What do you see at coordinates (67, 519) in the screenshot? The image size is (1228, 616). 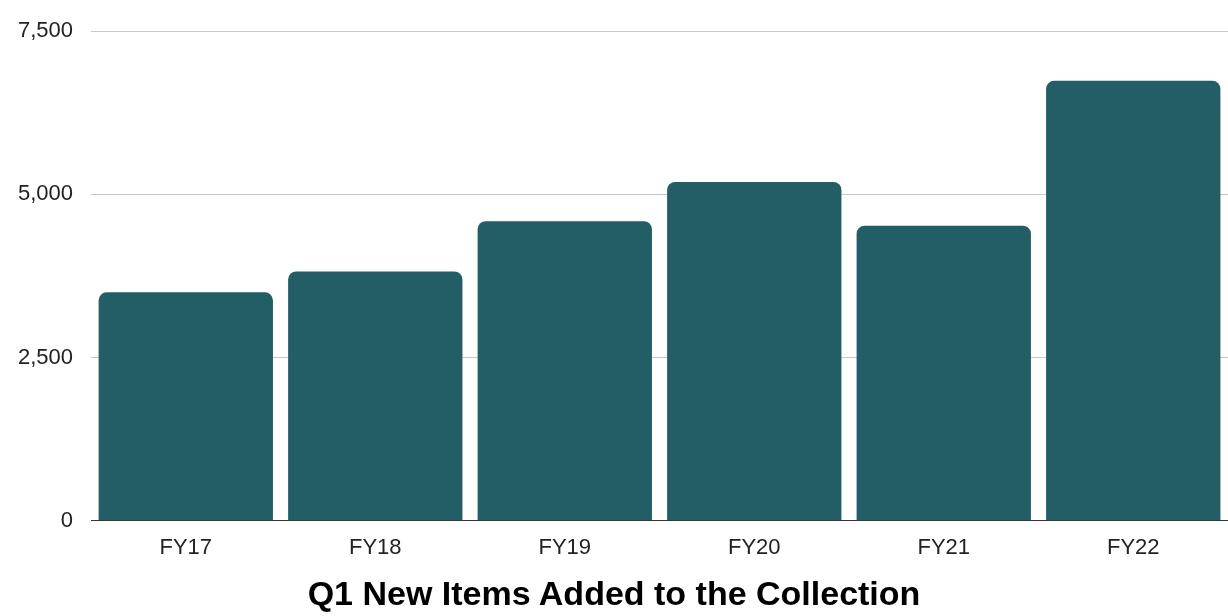 I see `y-tick-label: 0` at bounding box center [67, 519].